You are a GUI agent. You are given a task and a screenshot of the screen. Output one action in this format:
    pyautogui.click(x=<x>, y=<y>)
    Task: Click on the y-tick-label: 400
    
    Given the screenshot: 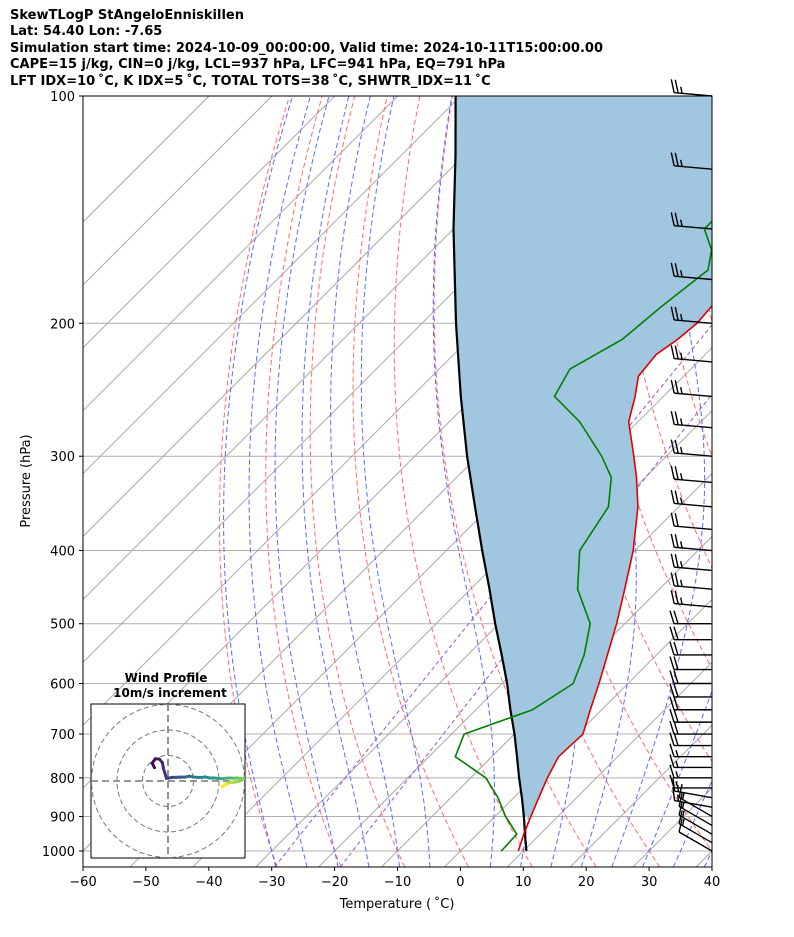 What is the action you would take?
    pyautogui.click(x=62, y=552)
    